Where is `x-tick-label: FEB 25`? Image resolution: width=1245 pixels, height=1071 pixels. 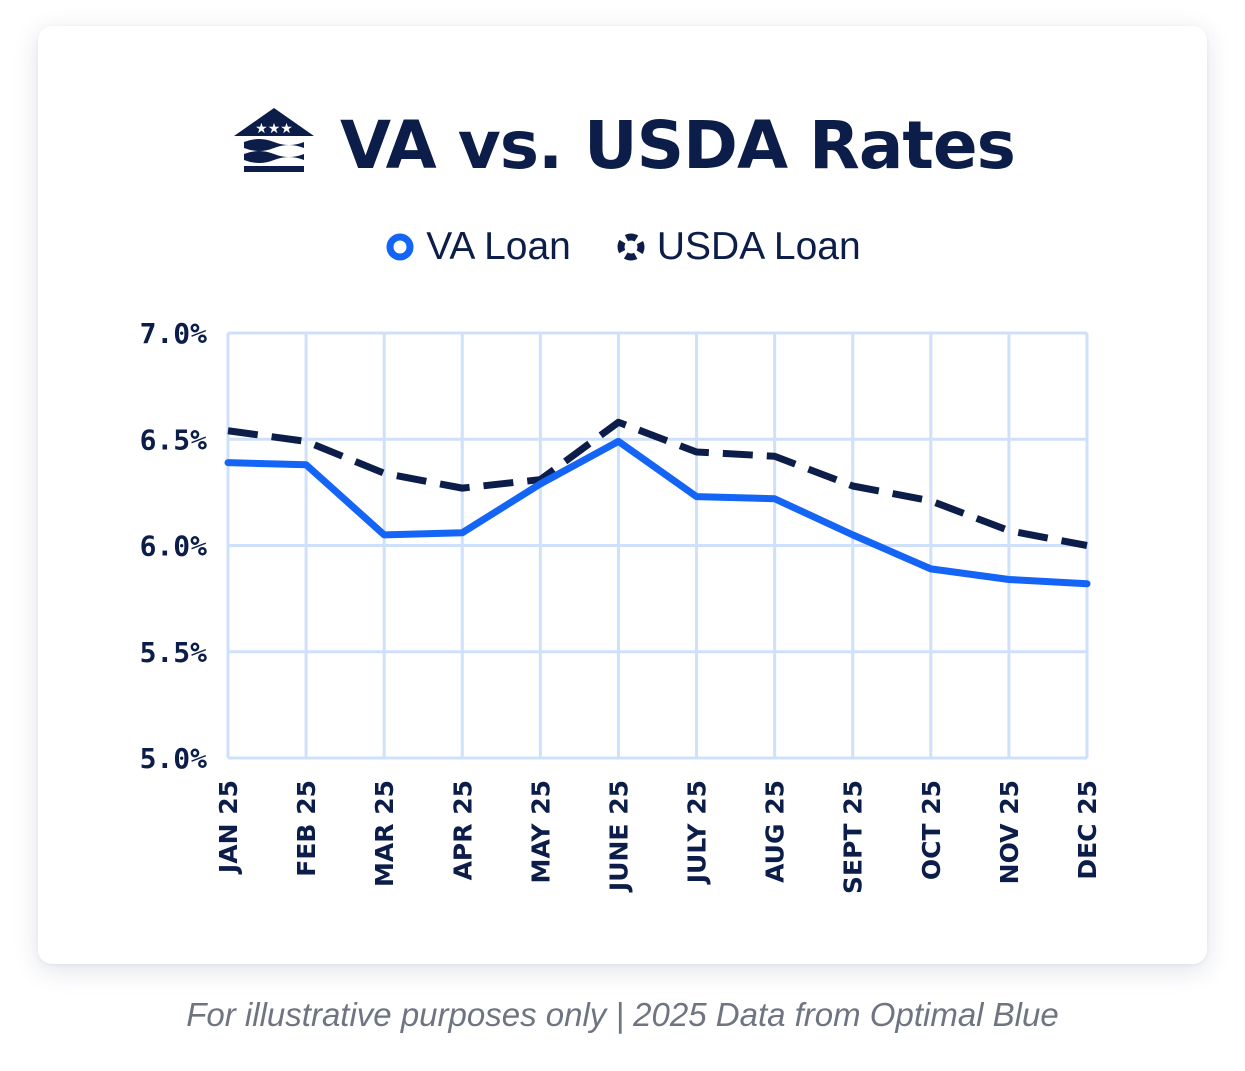
x-tick-label: FEB 25 is located at coordinates (306, 828).